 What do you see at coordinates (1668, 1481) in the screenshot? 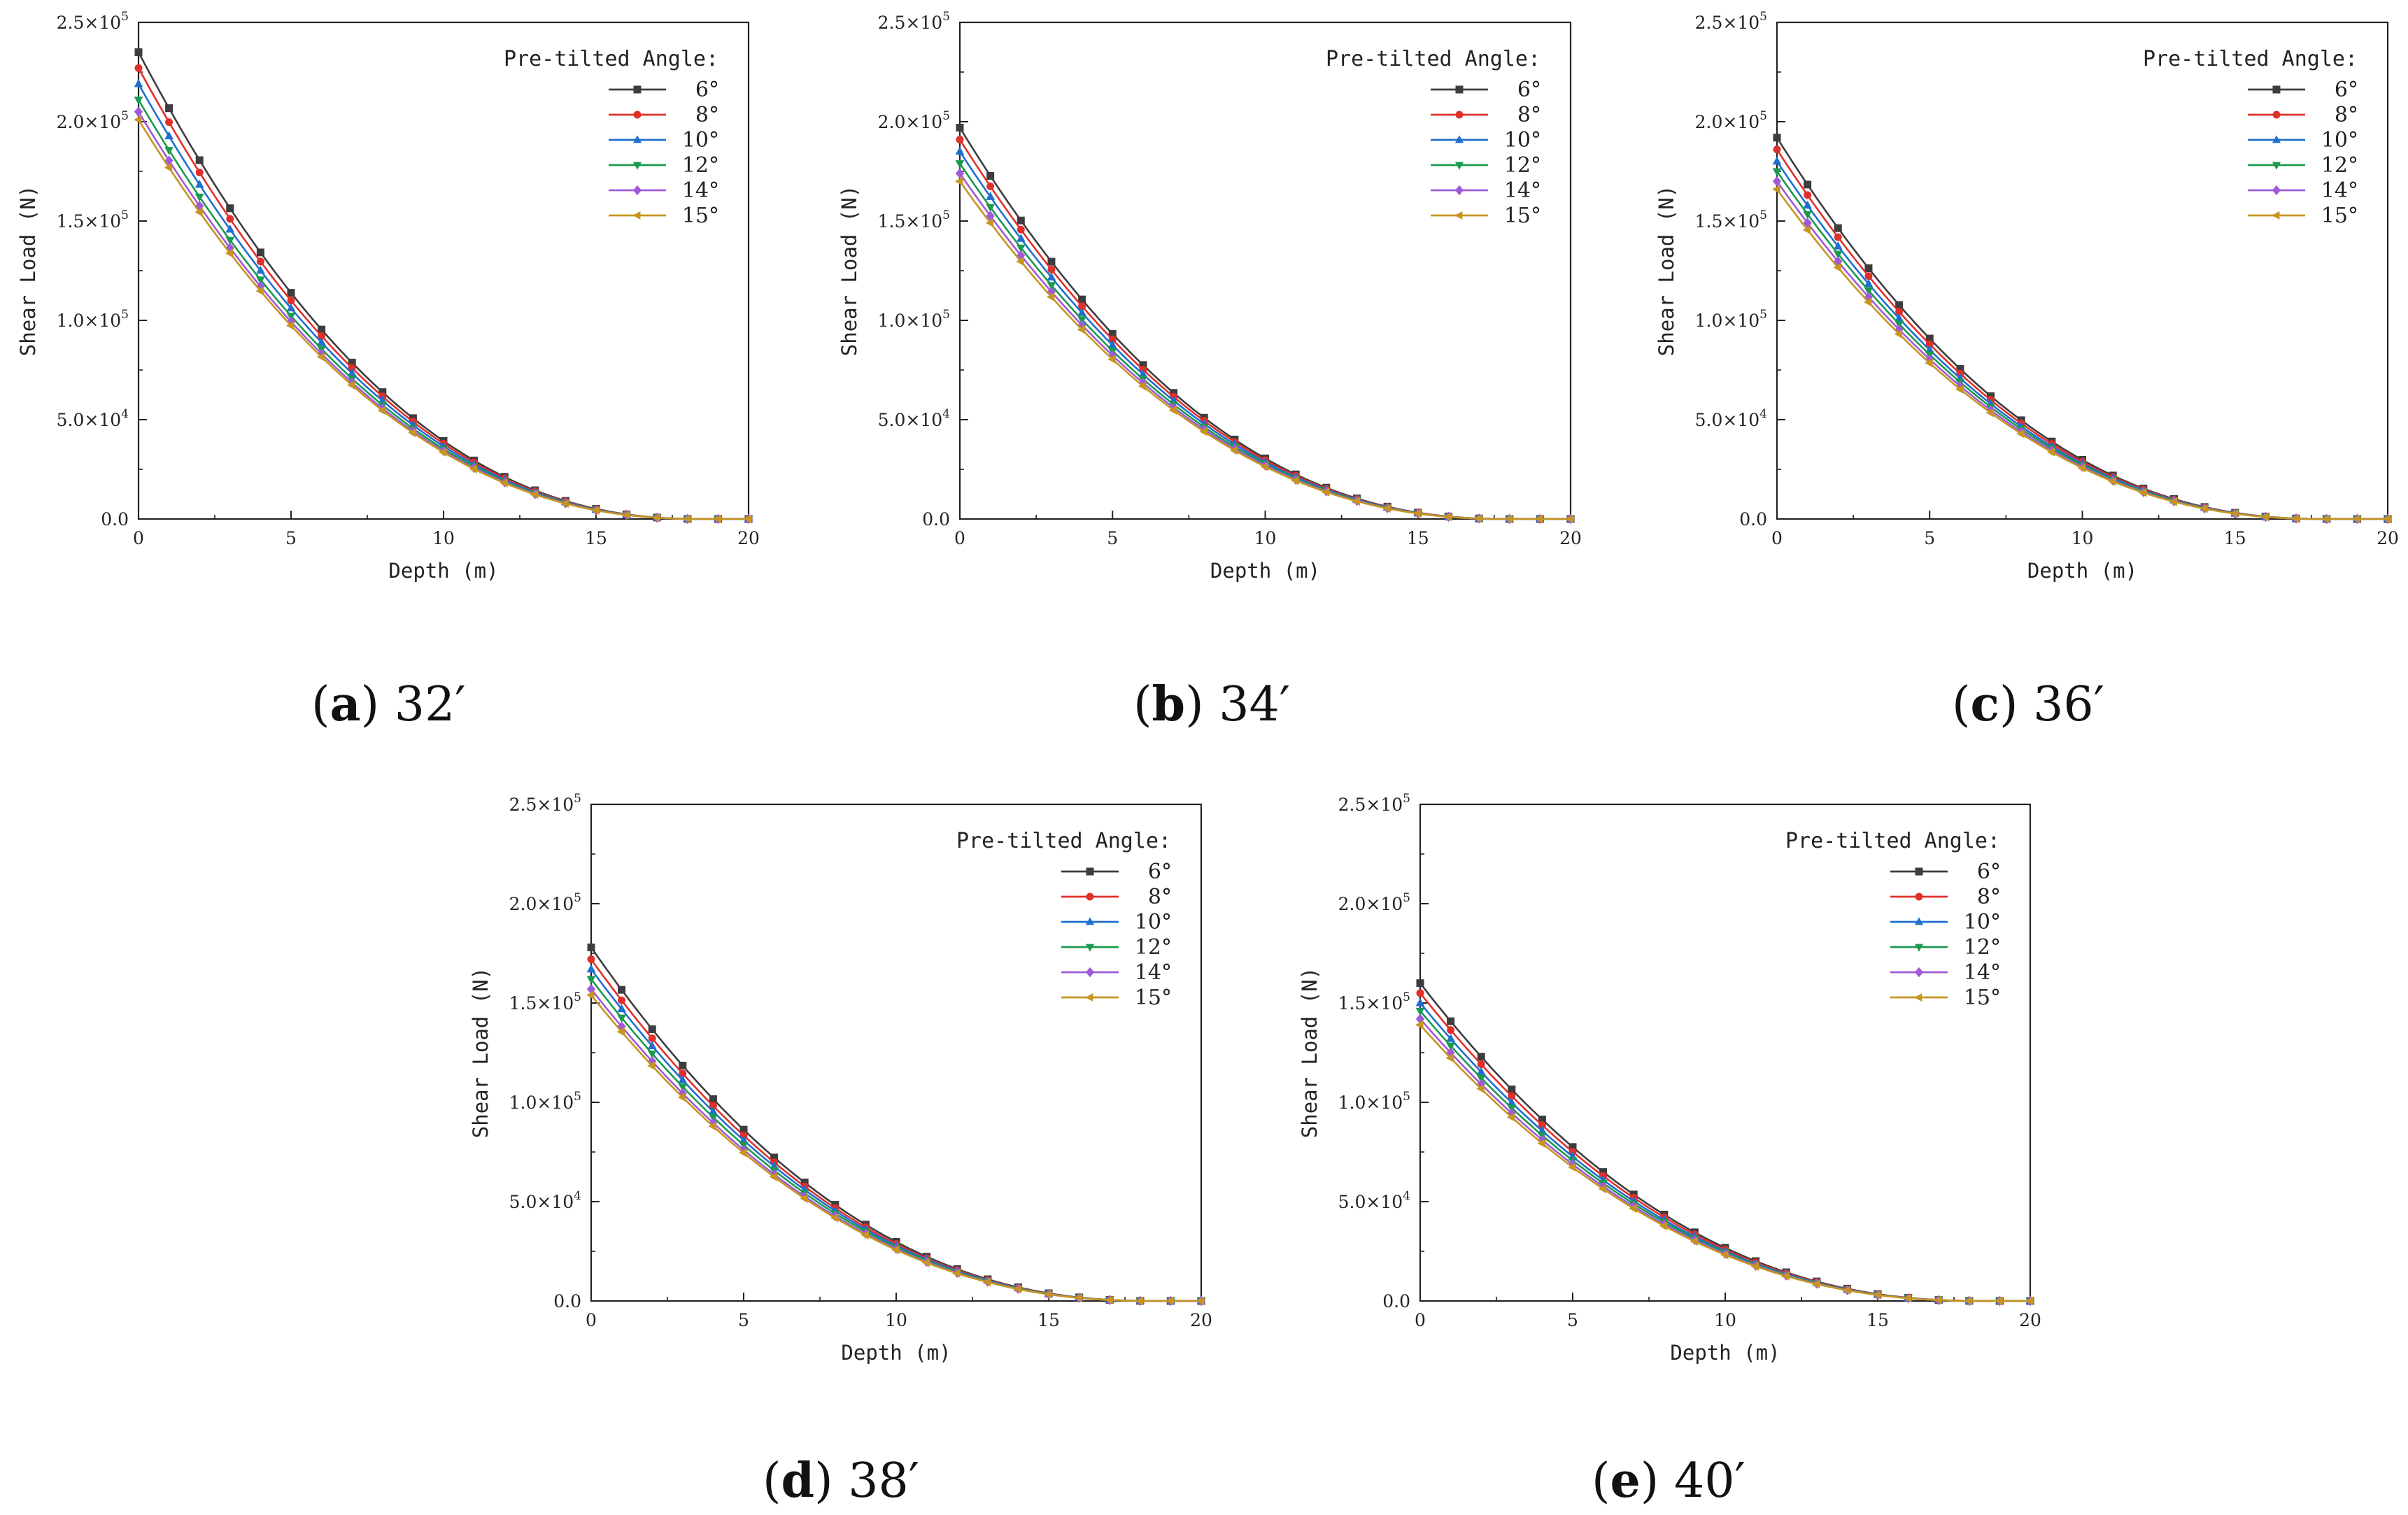
I see `panel-caption: (e) 40′` at bounding box center [1668, 1481].